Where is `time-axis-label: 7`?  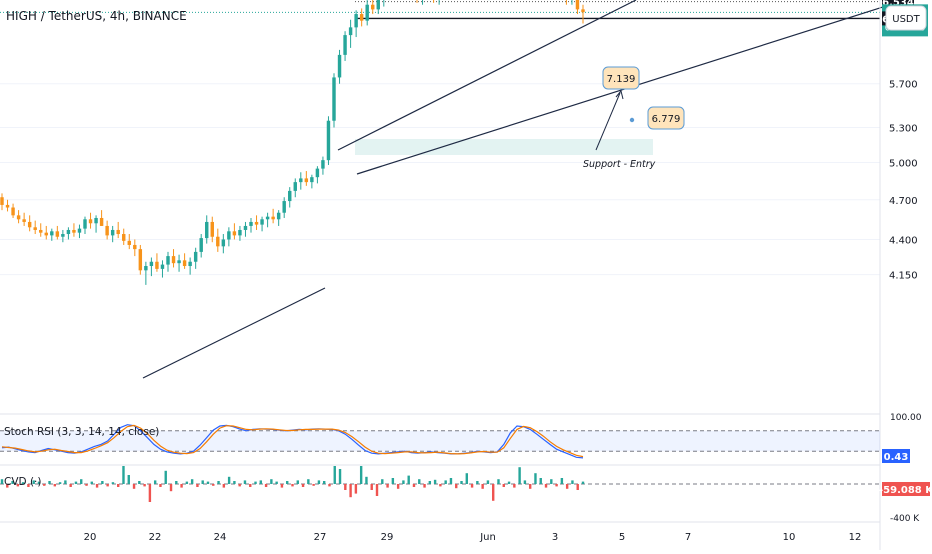
time-axis-label: 7 is located at coordinates (688, 537).